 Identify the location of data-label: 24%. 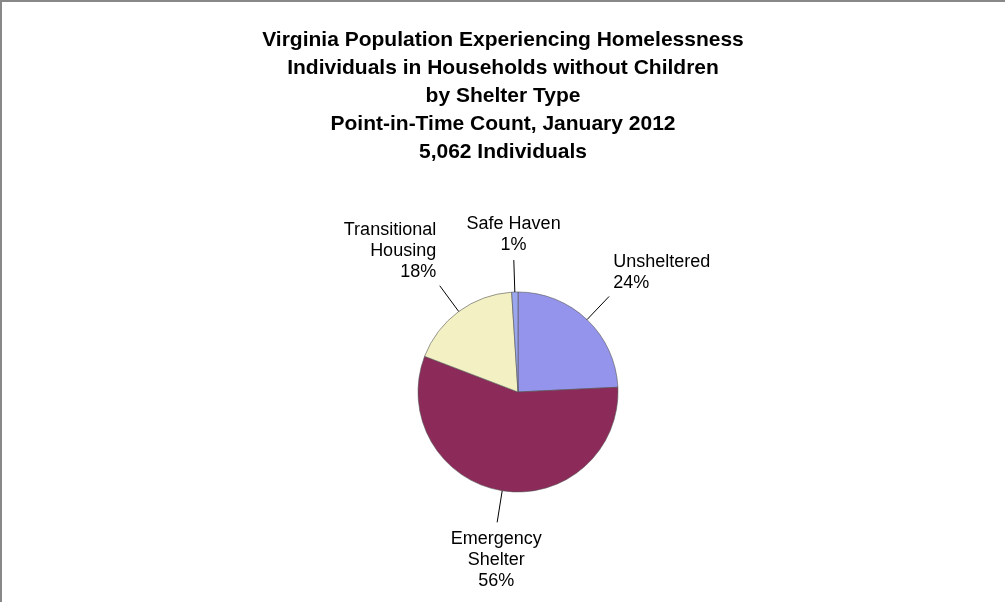
(631, 282).